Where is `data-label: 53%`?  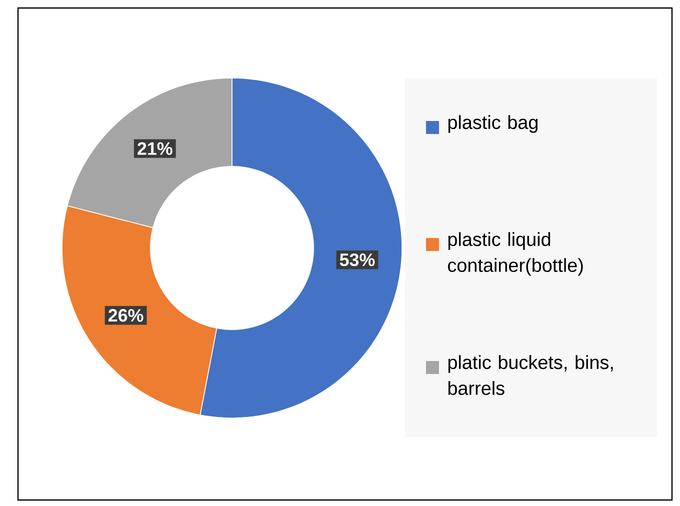 data-label: 53% is located at coordinates (357, 259).